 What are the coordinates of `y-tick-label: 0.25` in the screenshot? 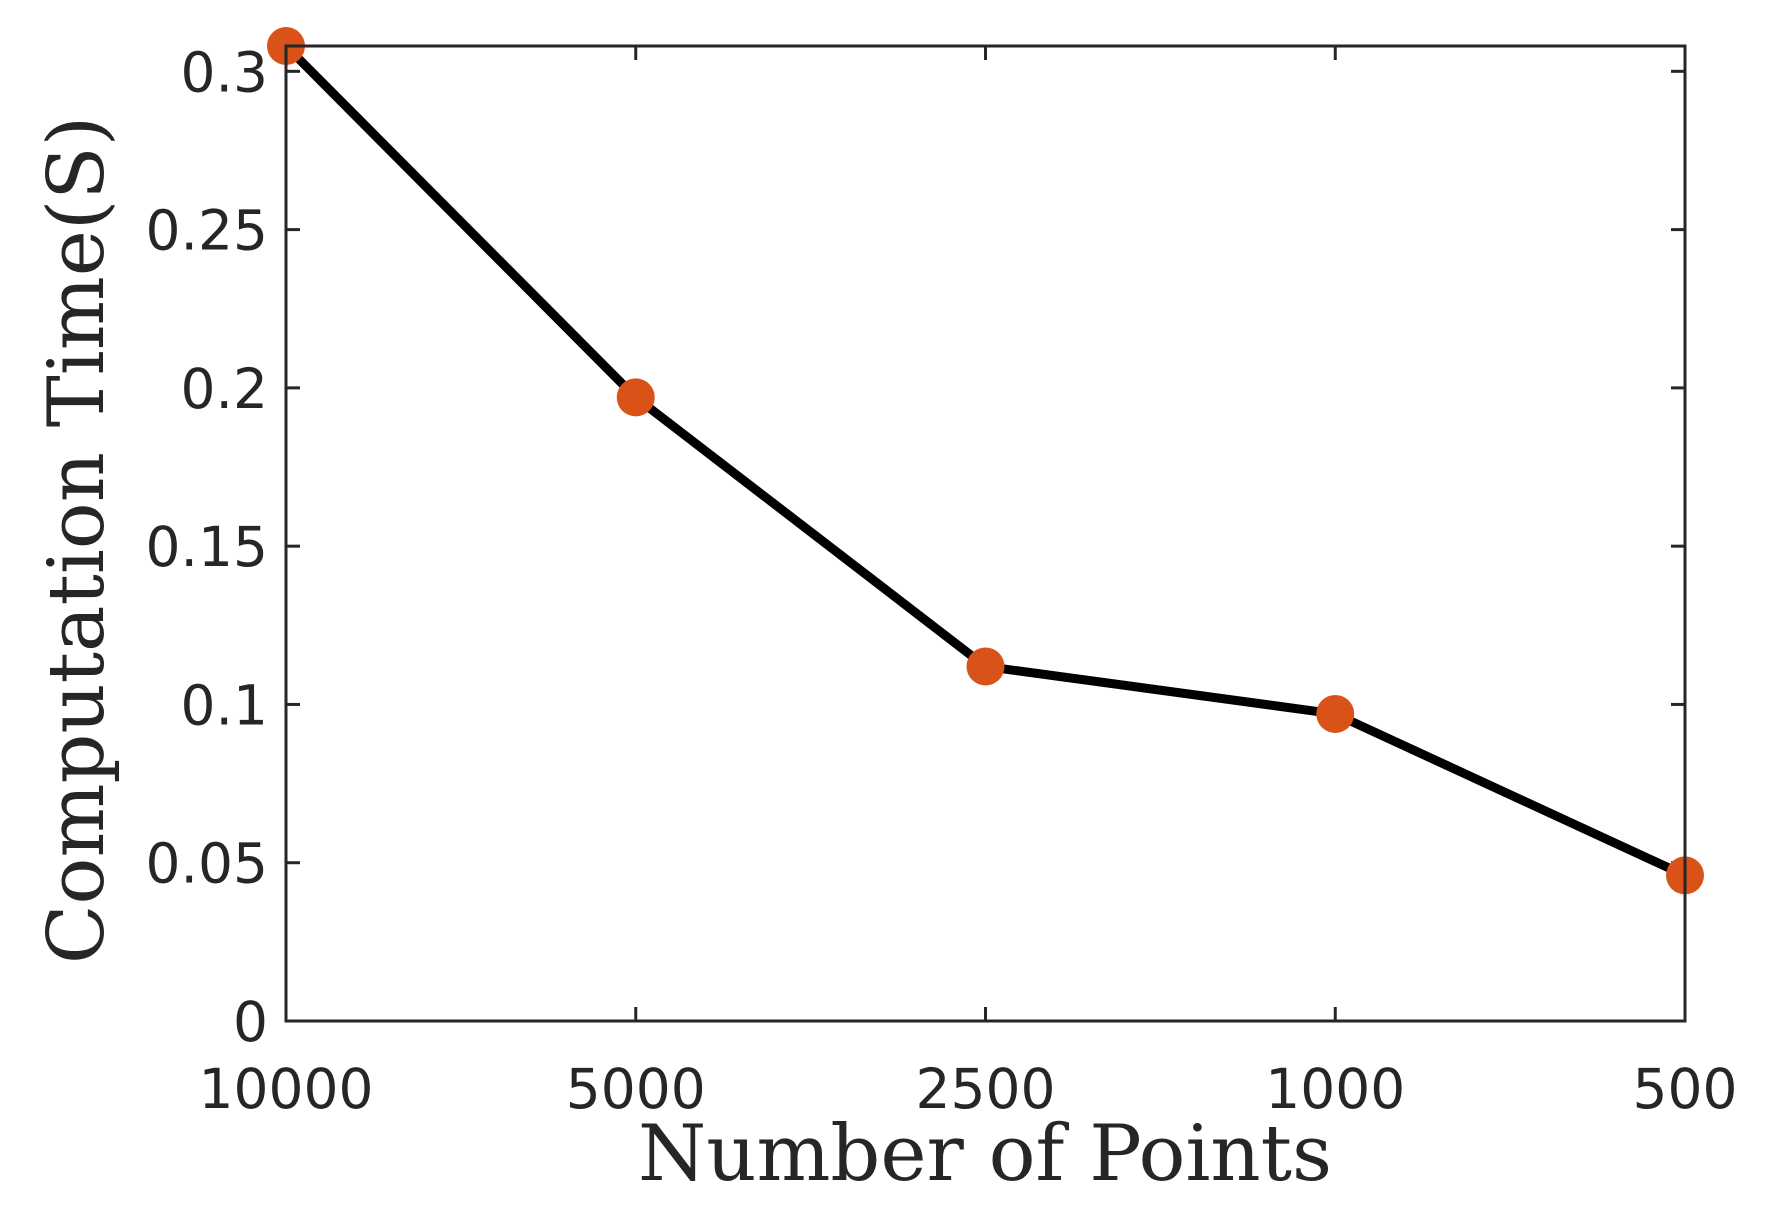 It's located at (207, 231).